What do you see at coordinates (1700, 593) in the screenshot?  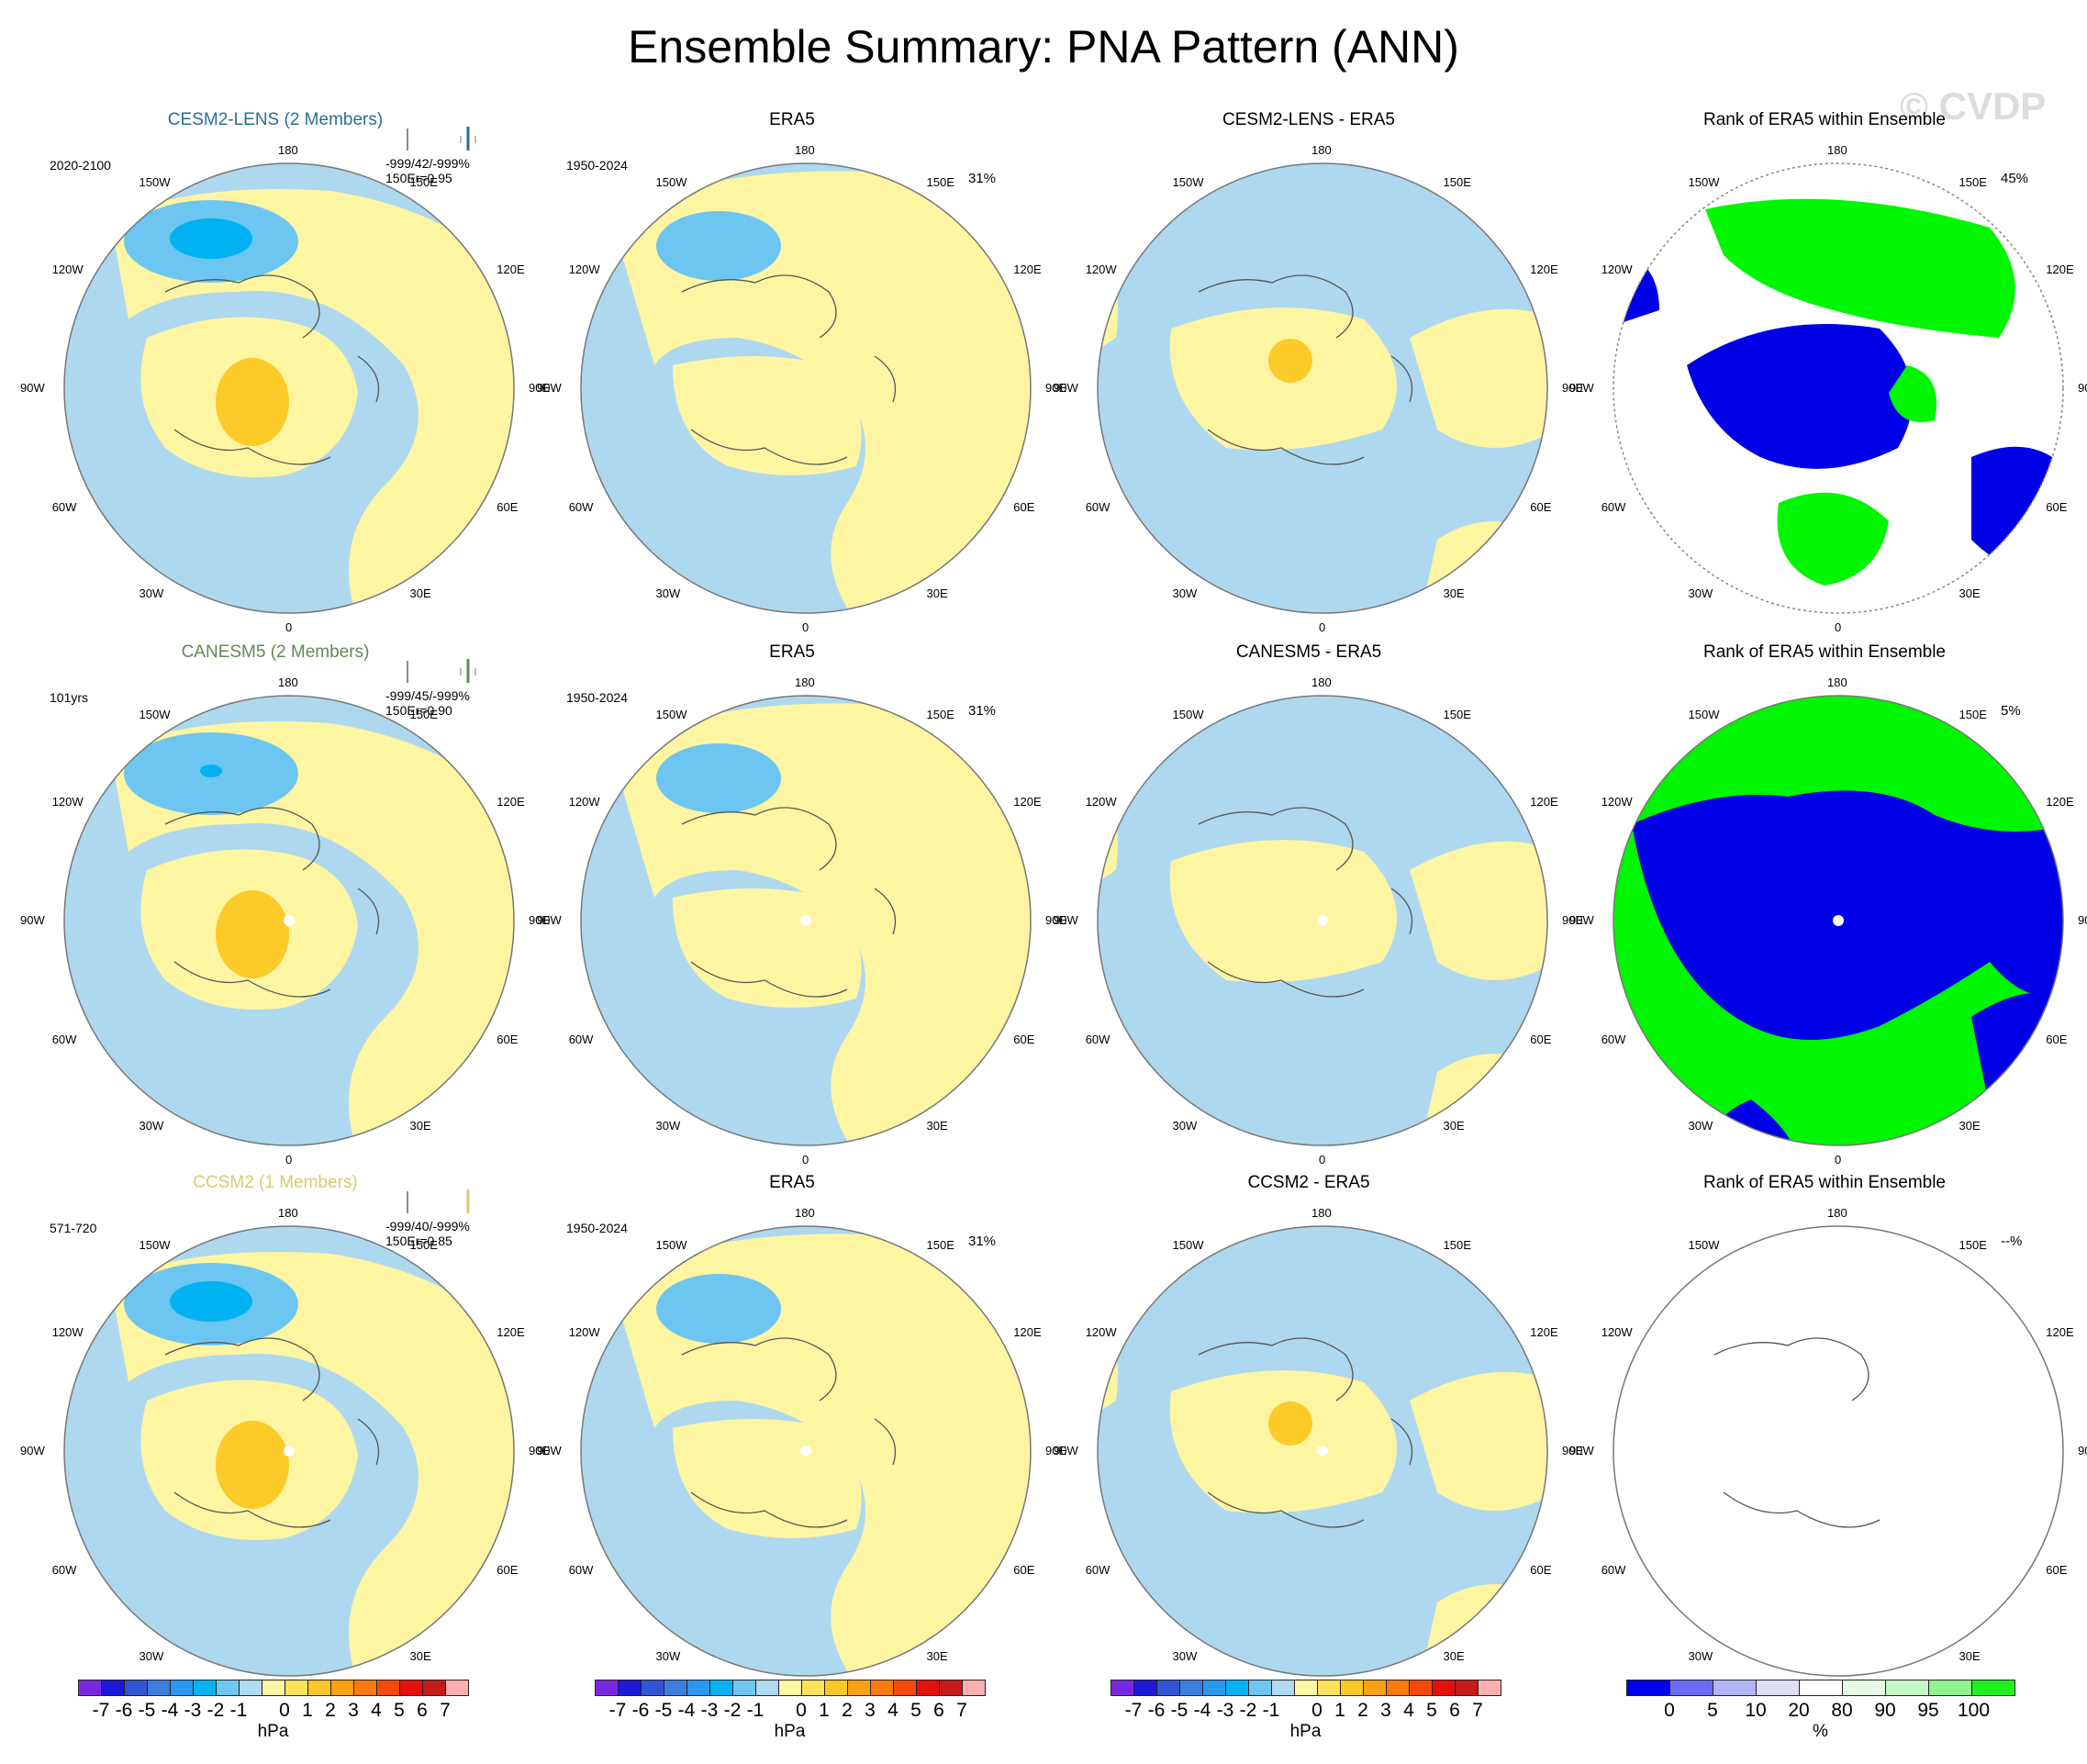 I see `lon-label-west: 30W` at bounding box center [1700, 593].